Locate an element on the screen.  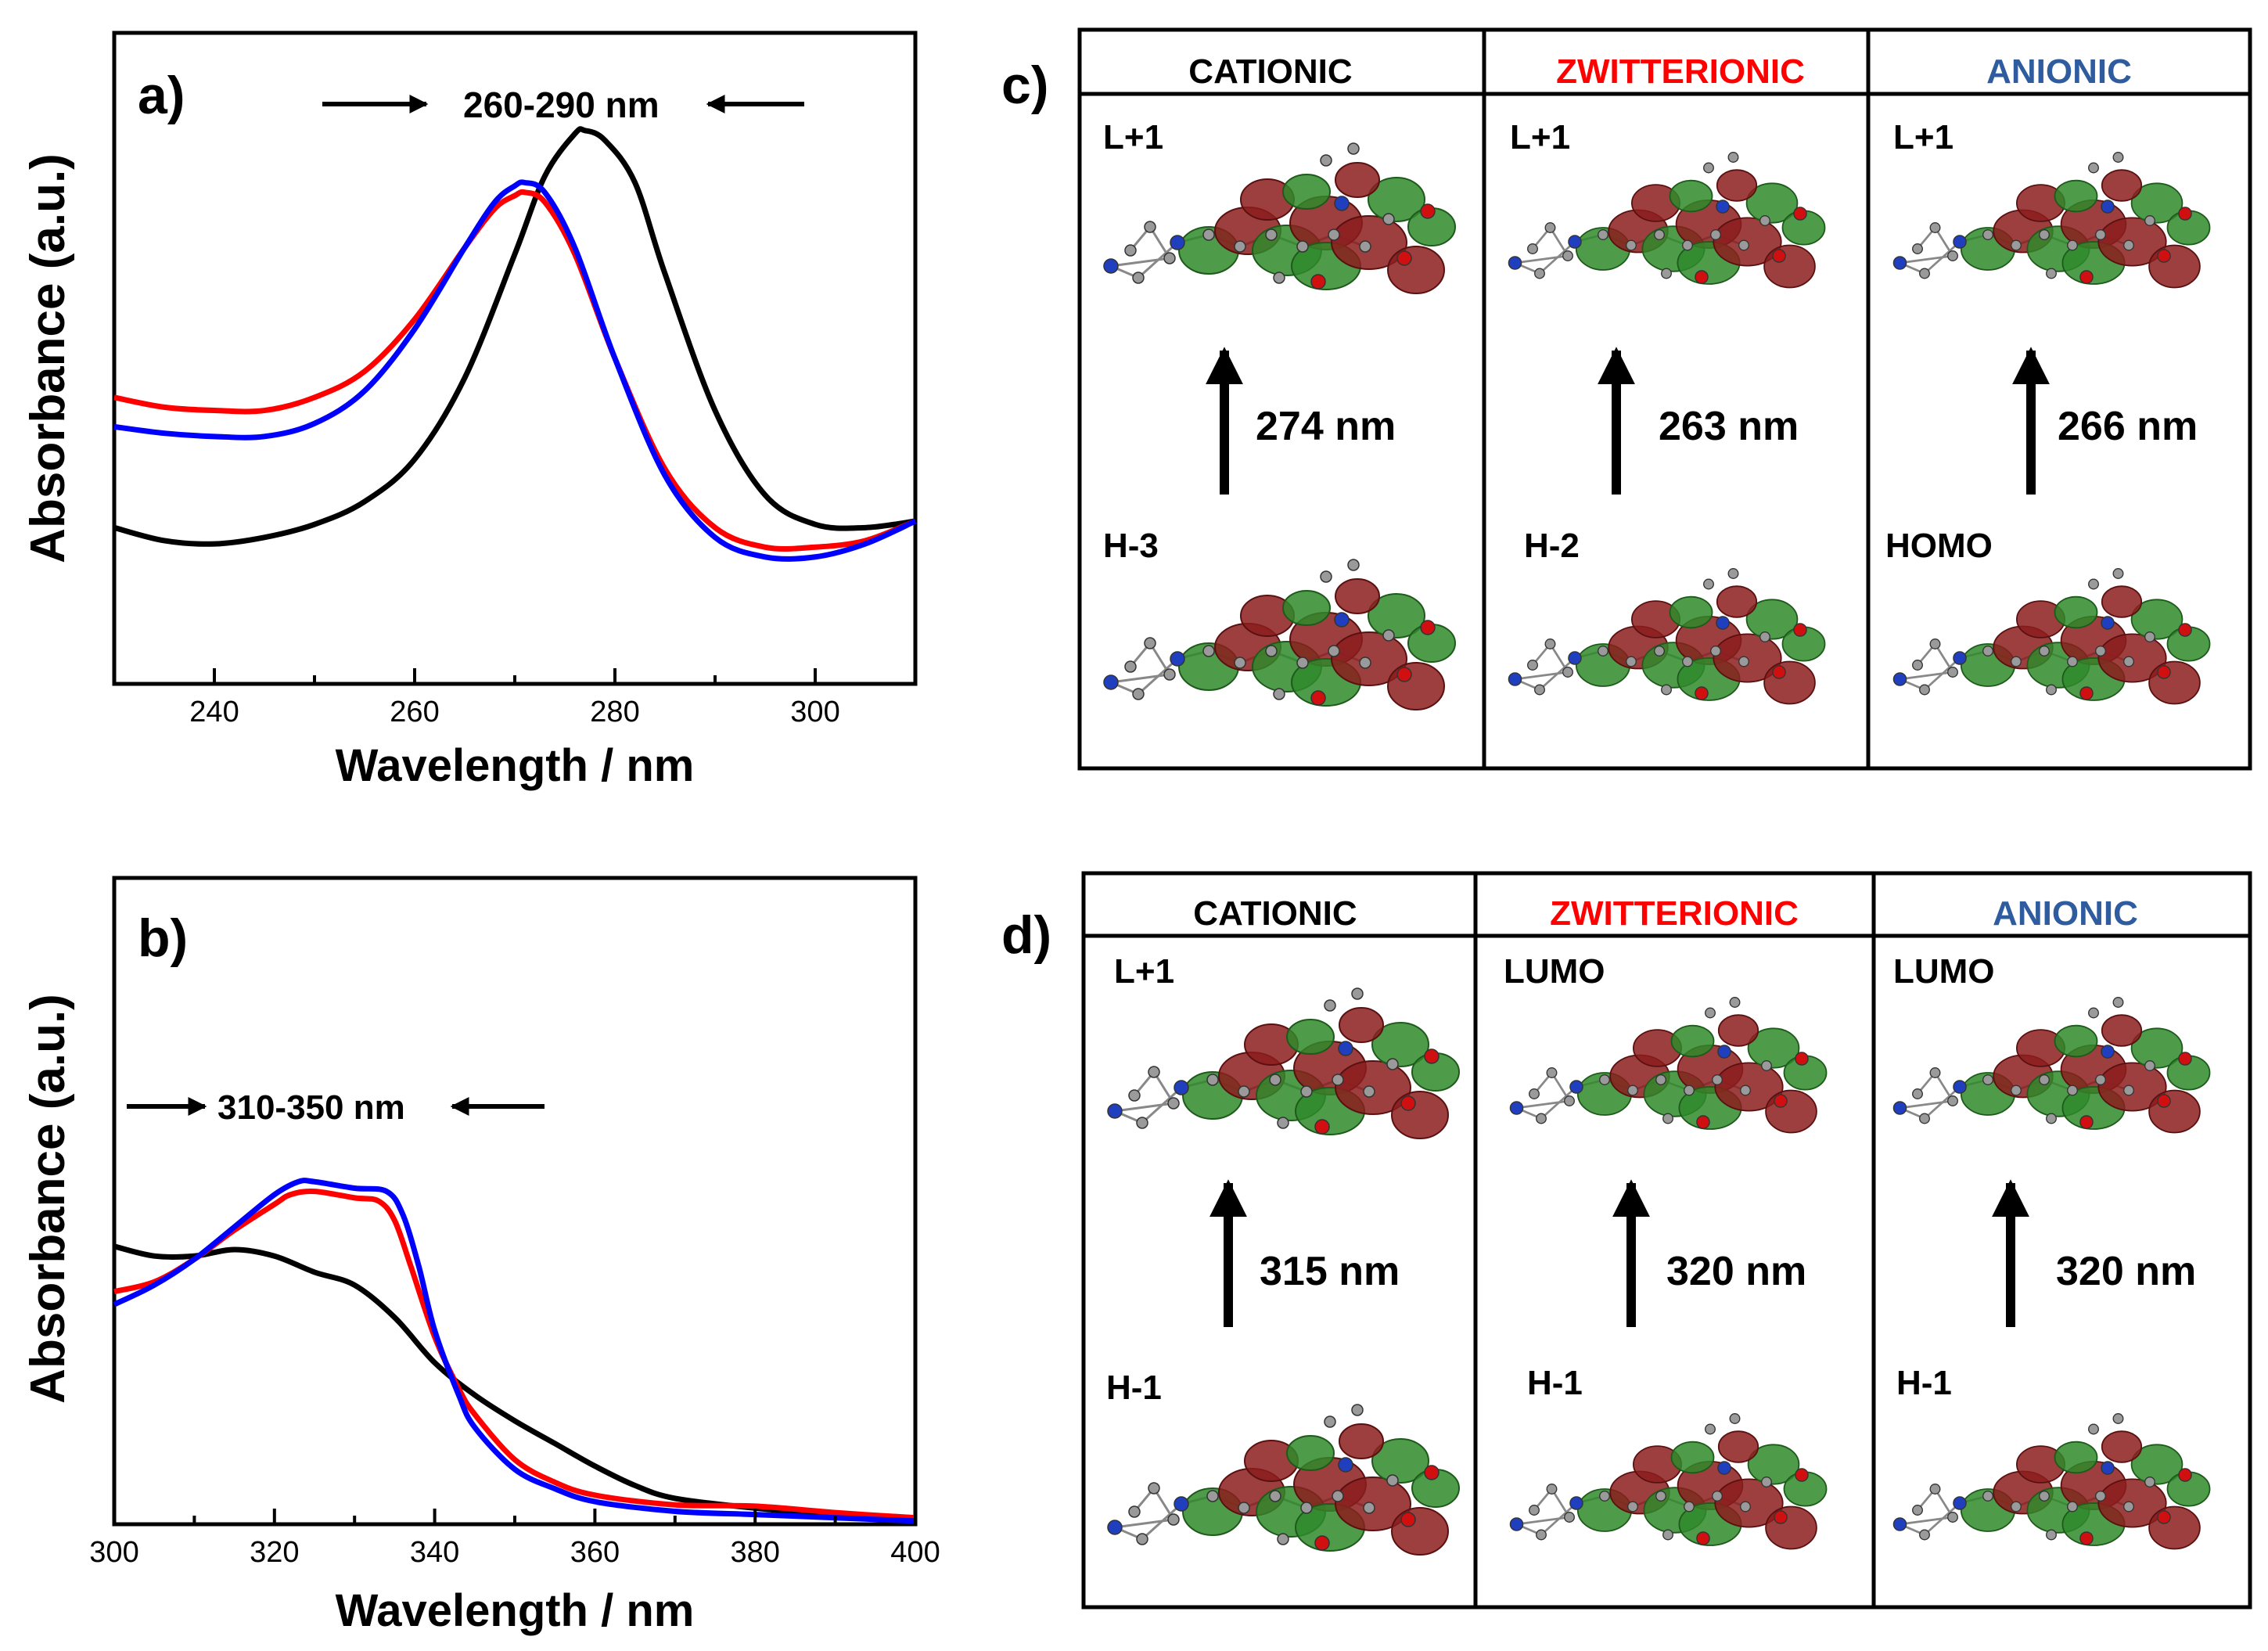
series-layer is located at coordinates (514, 1351).